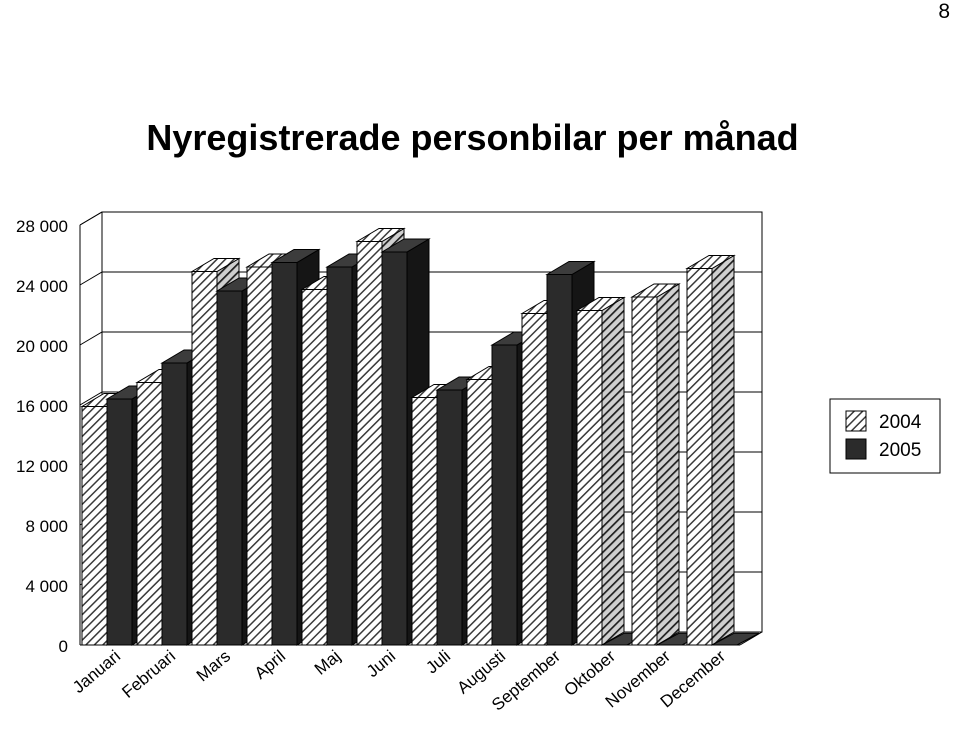  I want to click on legend-box, so click(885, 436).